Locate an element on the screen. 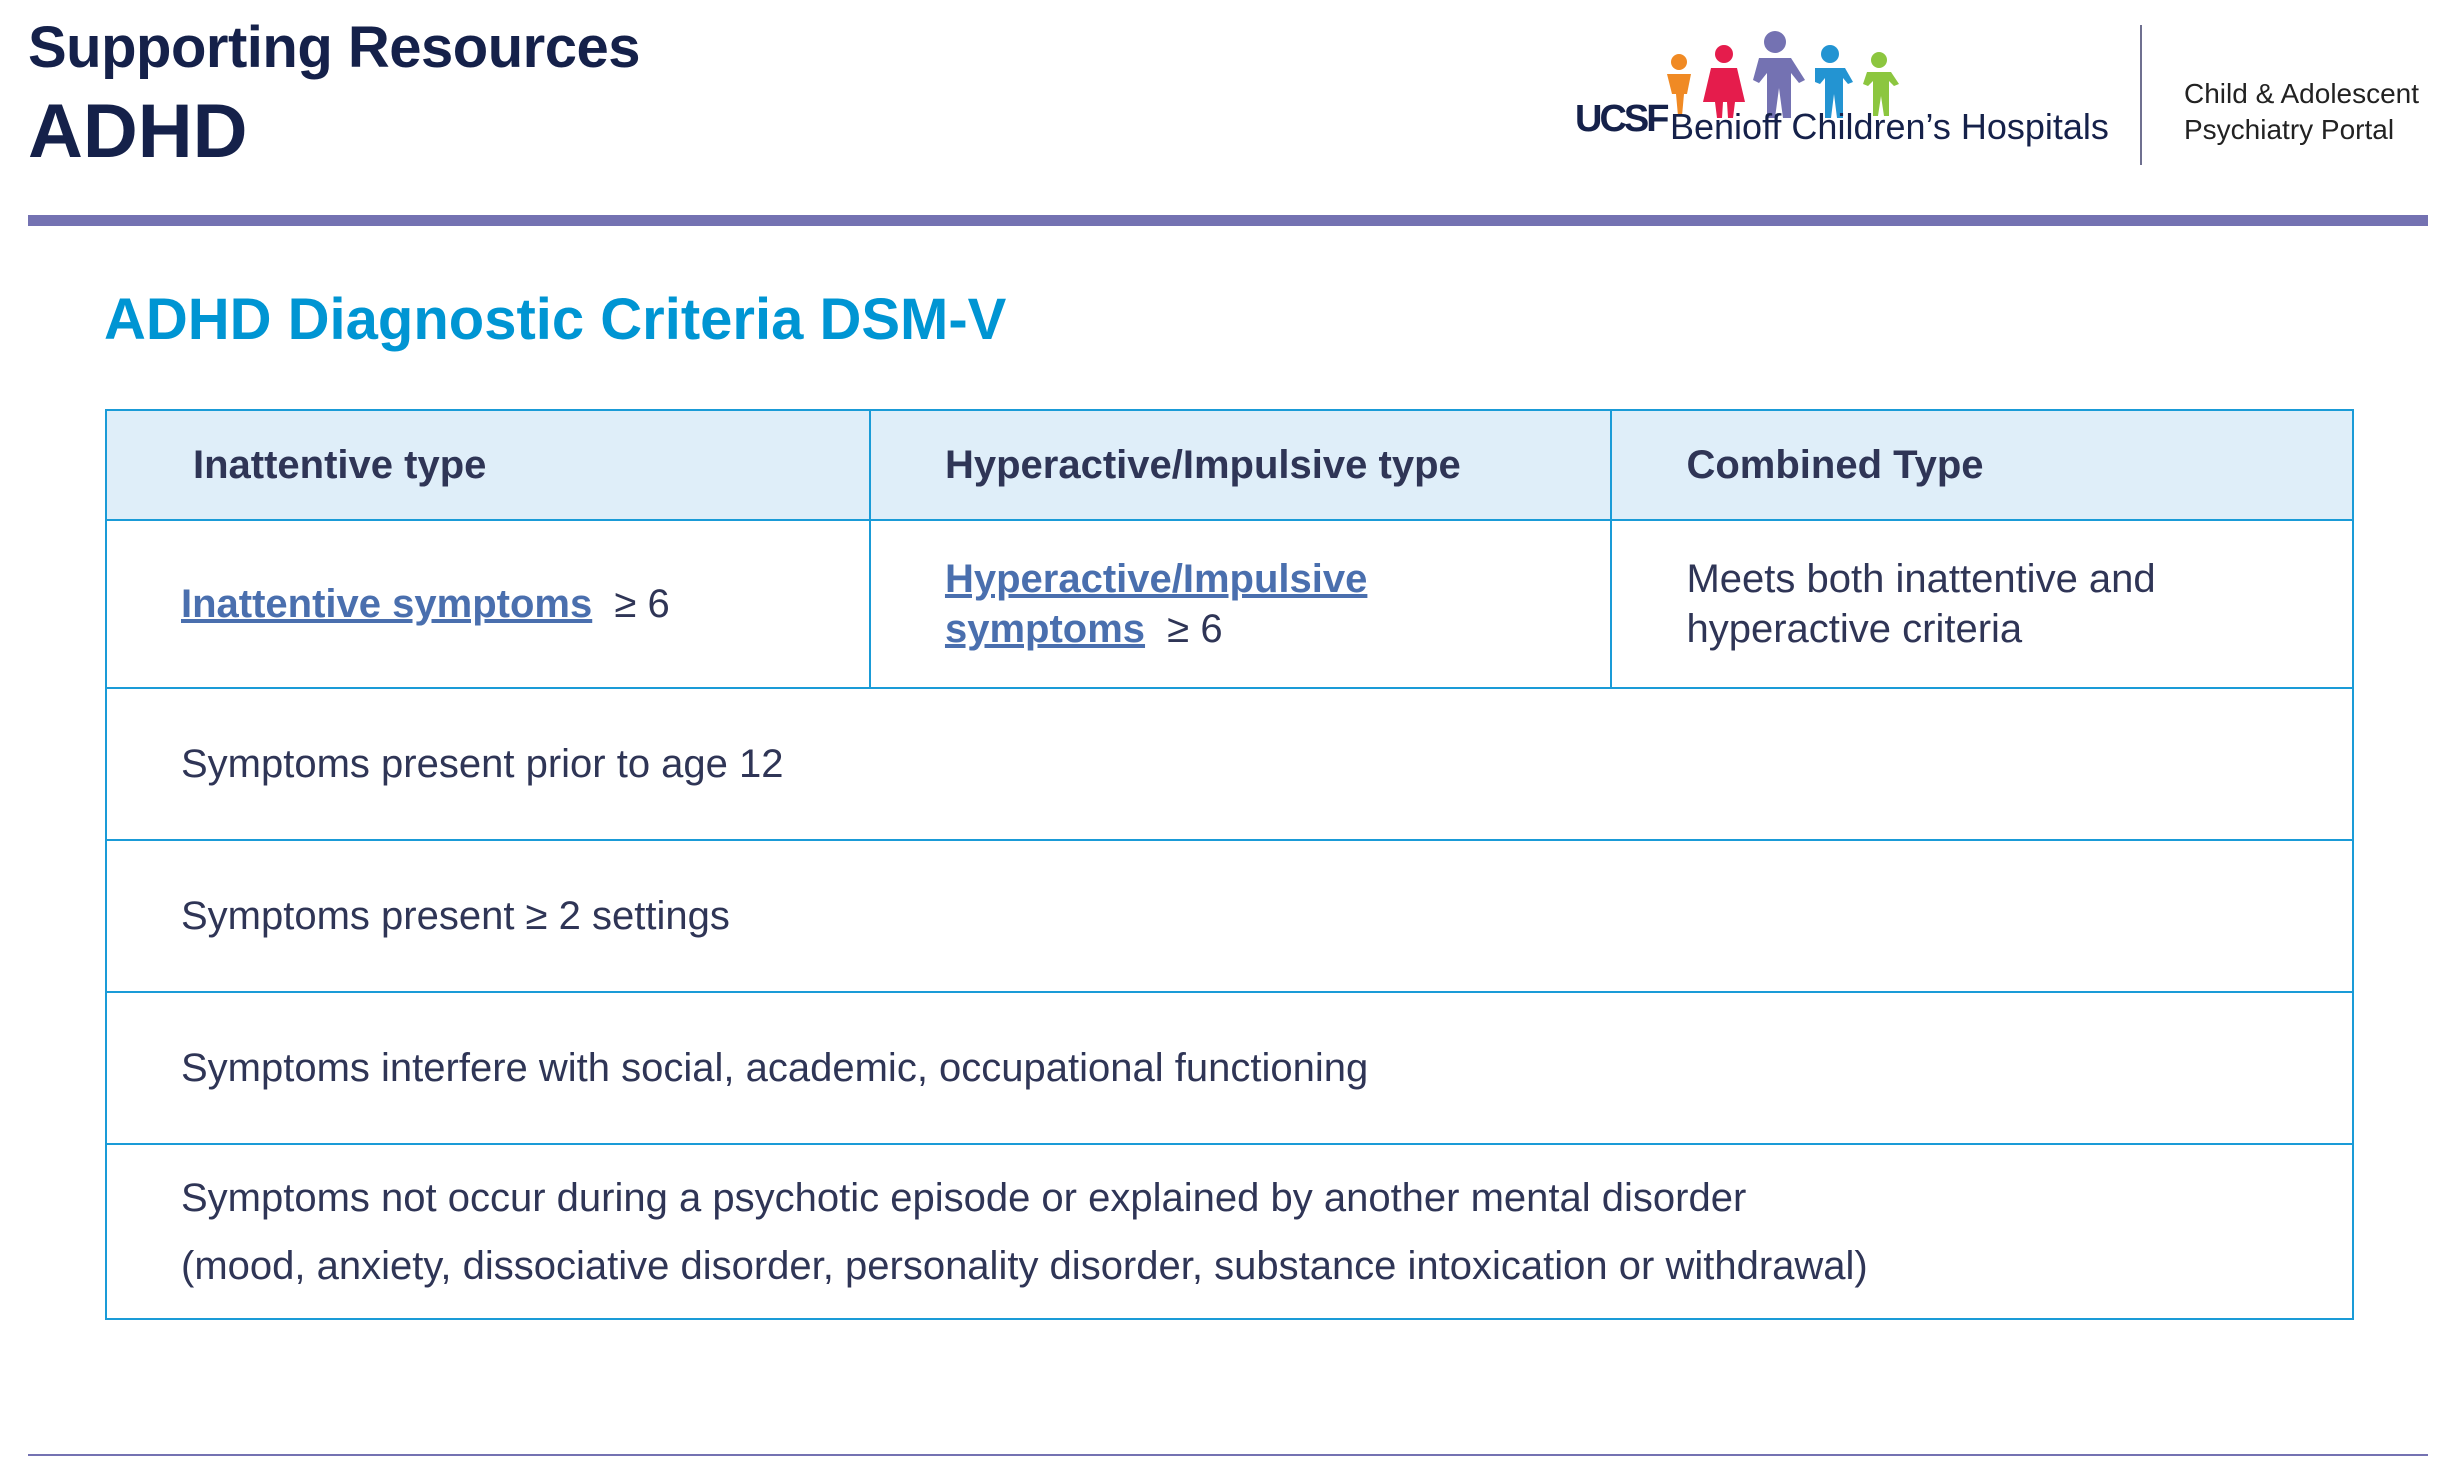 The height and width of the screenshot is (1484, 2458). combined-text: Meets both inattentive and is located at coordinates (1921, 579).